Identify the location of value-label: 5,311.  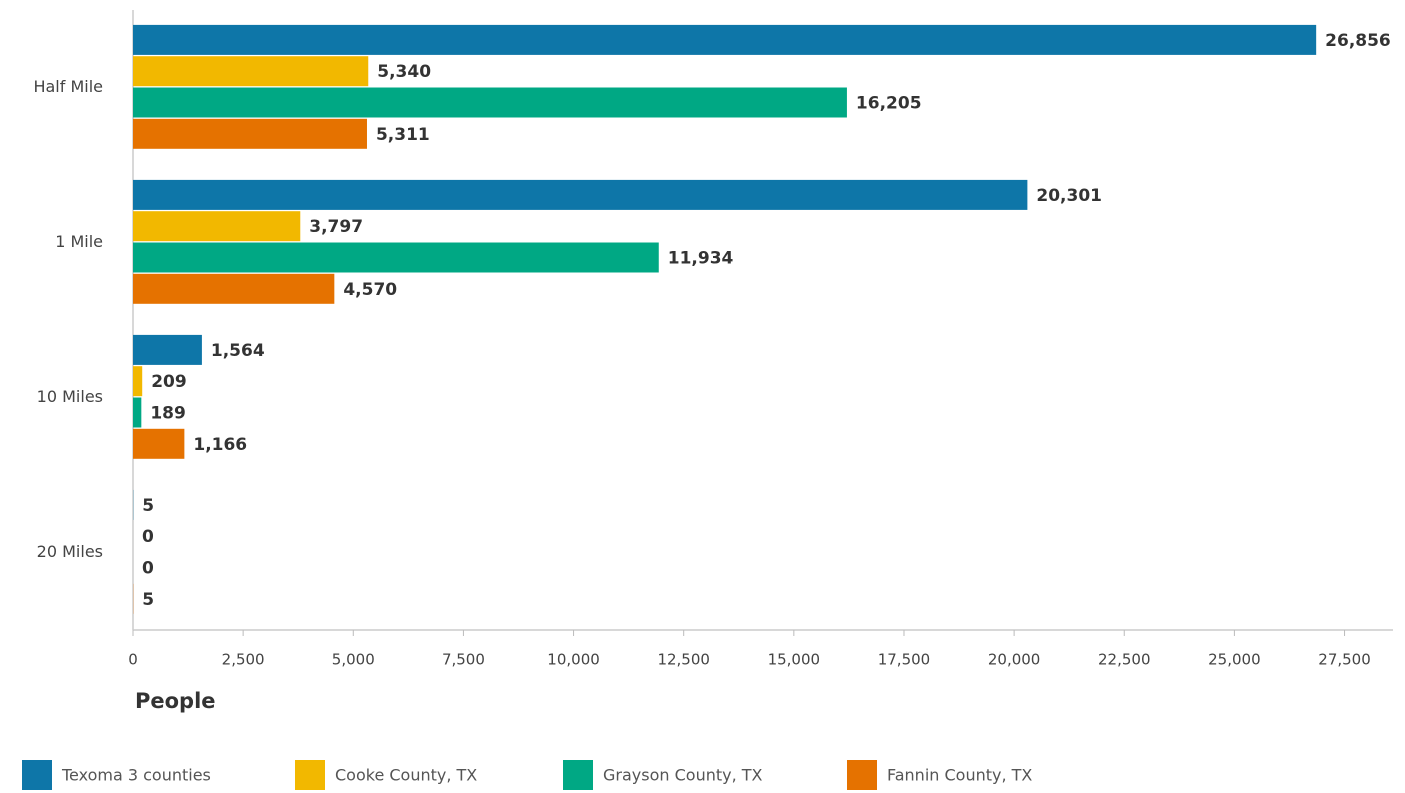
(403, 135).